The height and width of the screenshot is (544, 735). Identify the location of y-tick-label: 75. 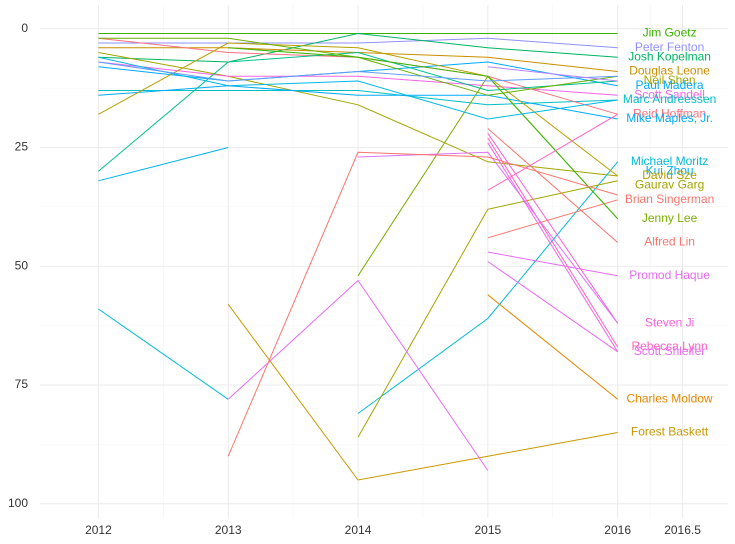
(22, 384).